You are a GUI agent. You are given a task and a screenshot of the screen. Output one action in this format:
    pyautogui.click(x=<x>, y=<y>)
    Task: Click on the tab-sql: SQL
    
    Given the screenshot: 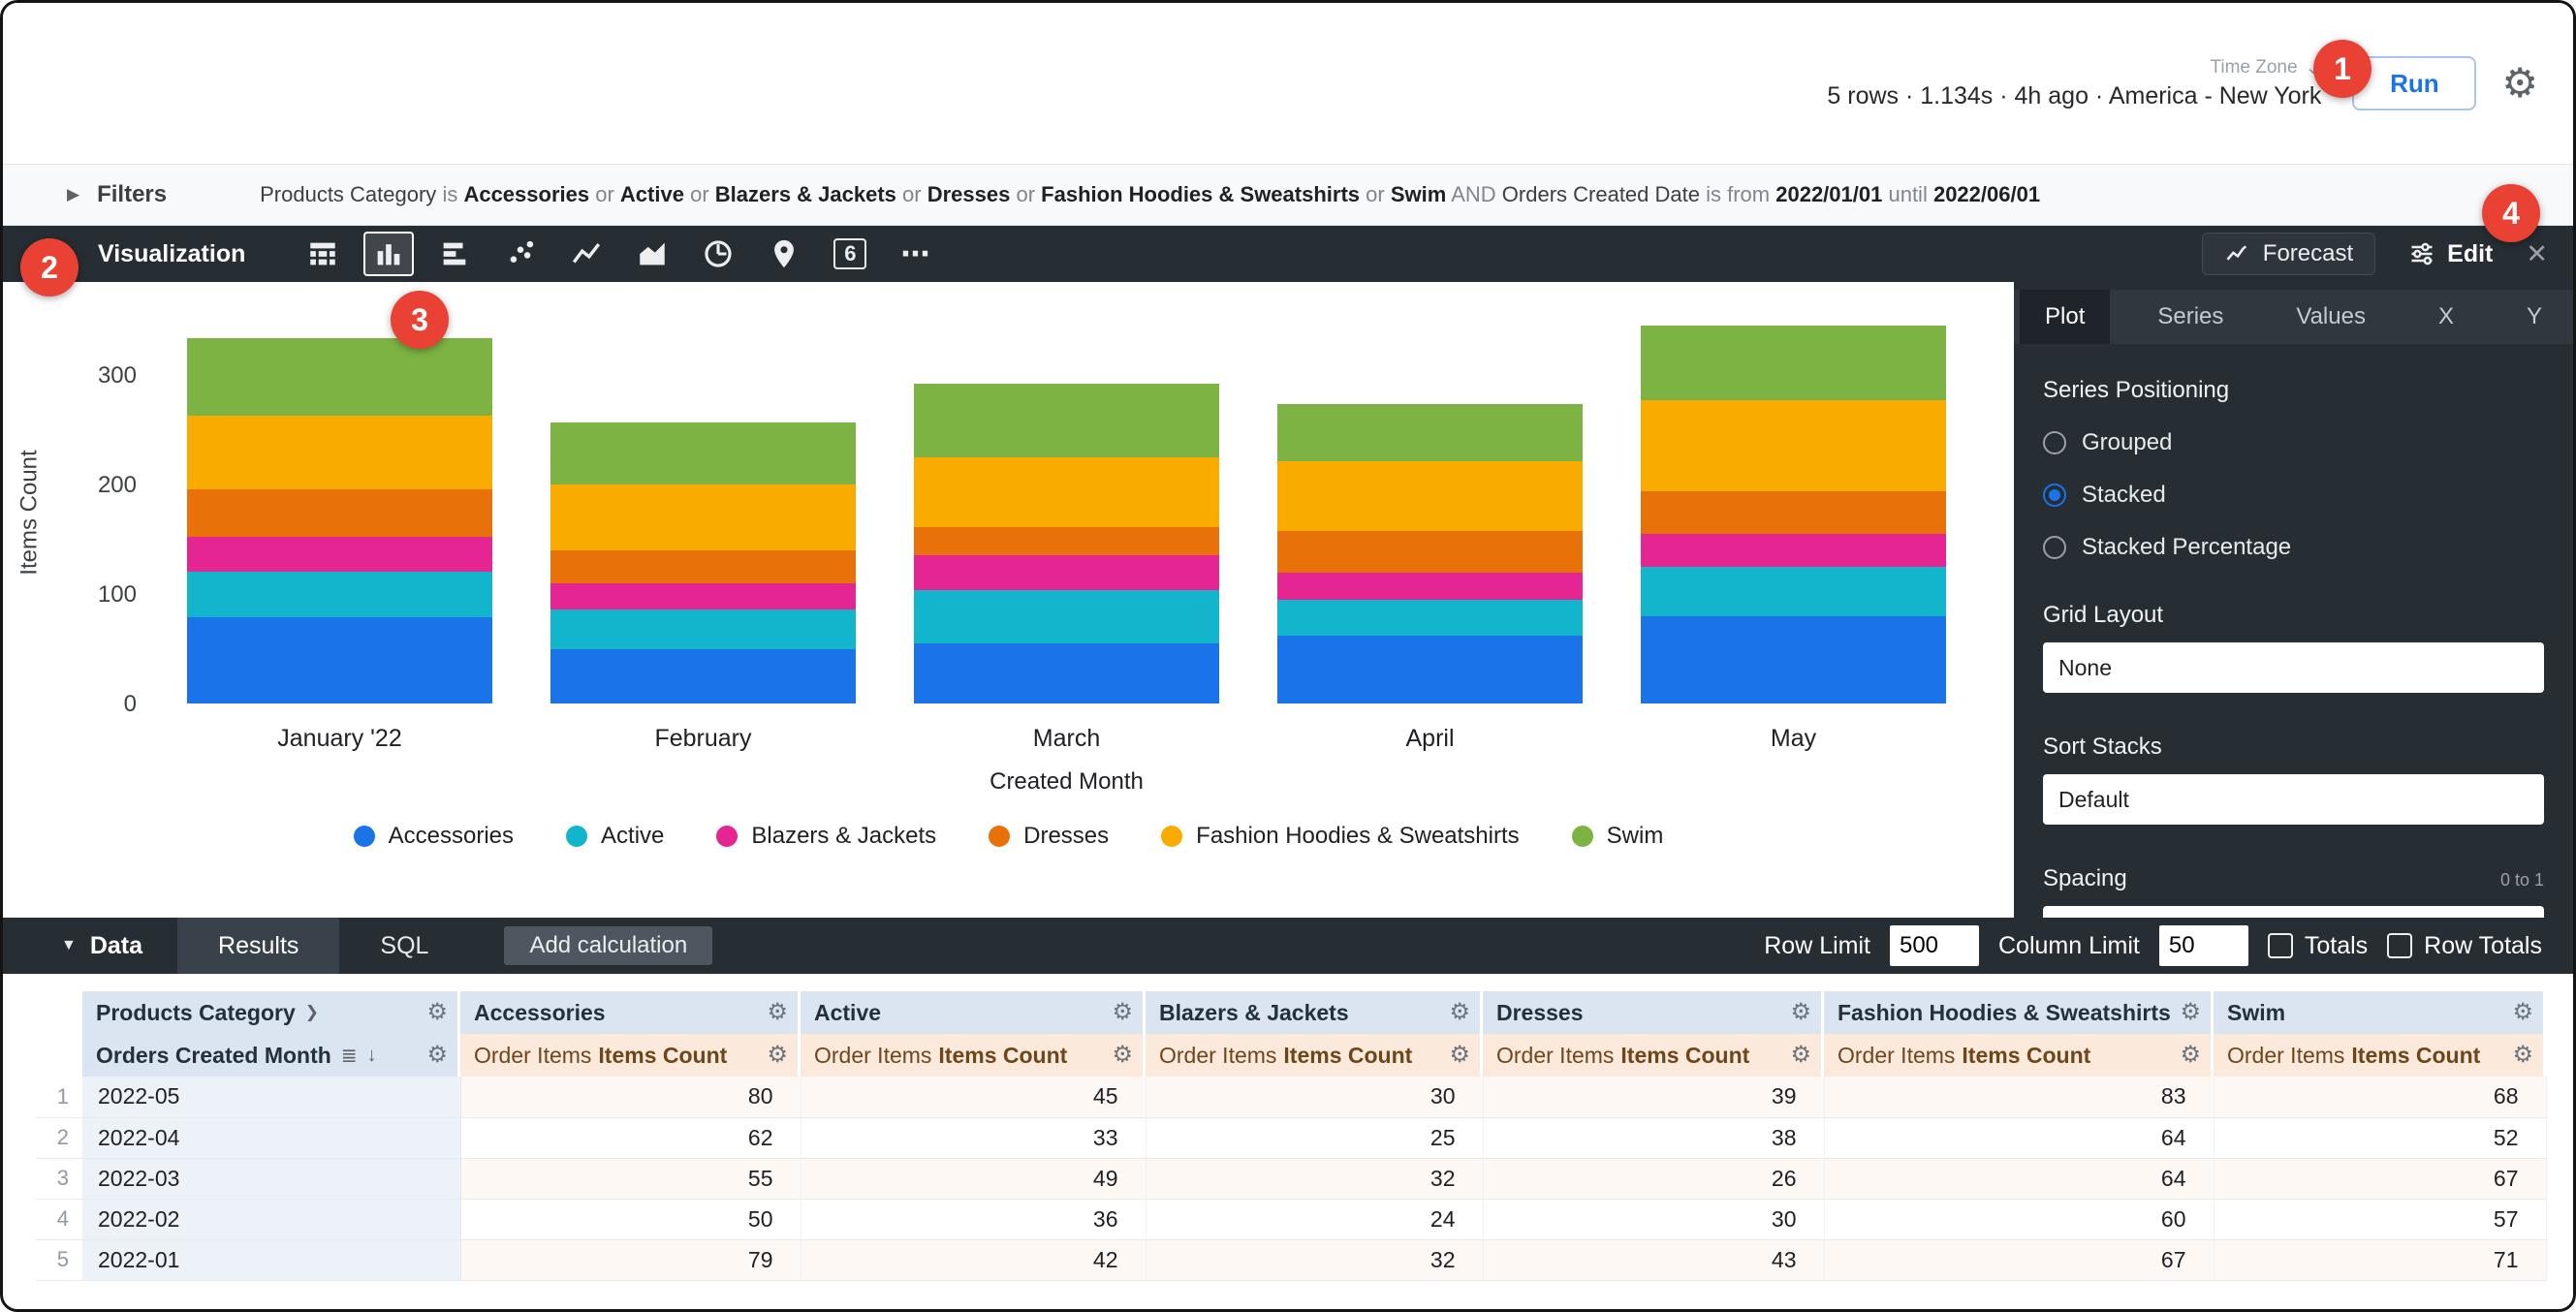 What is the action you would take?
    pyautogui.click(x=404, y=945)
    